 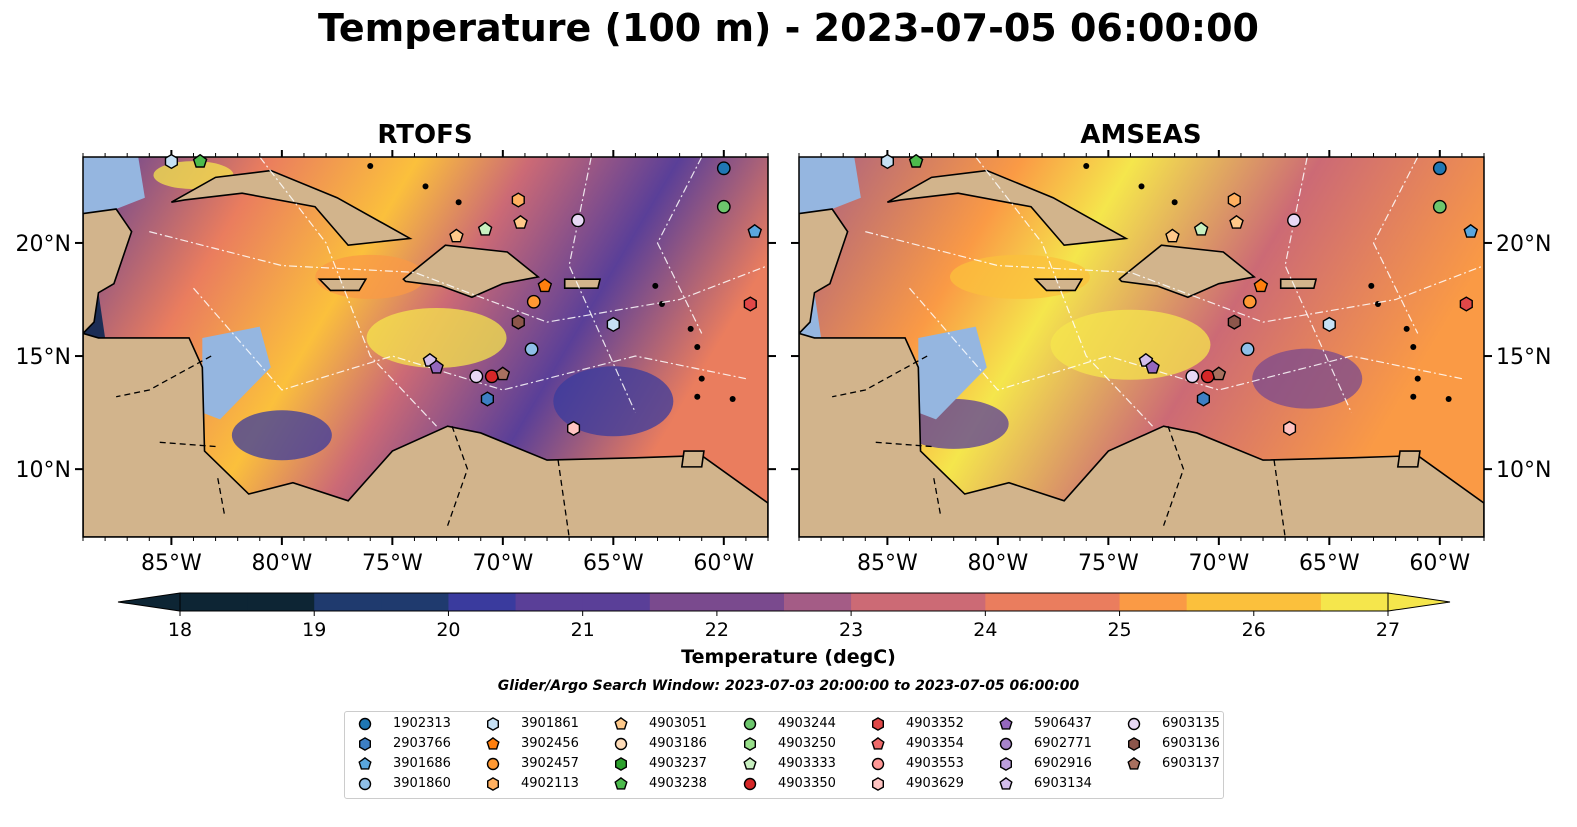 I want to click on lon-tick-label: 70°W, so click(x=502, y=563).